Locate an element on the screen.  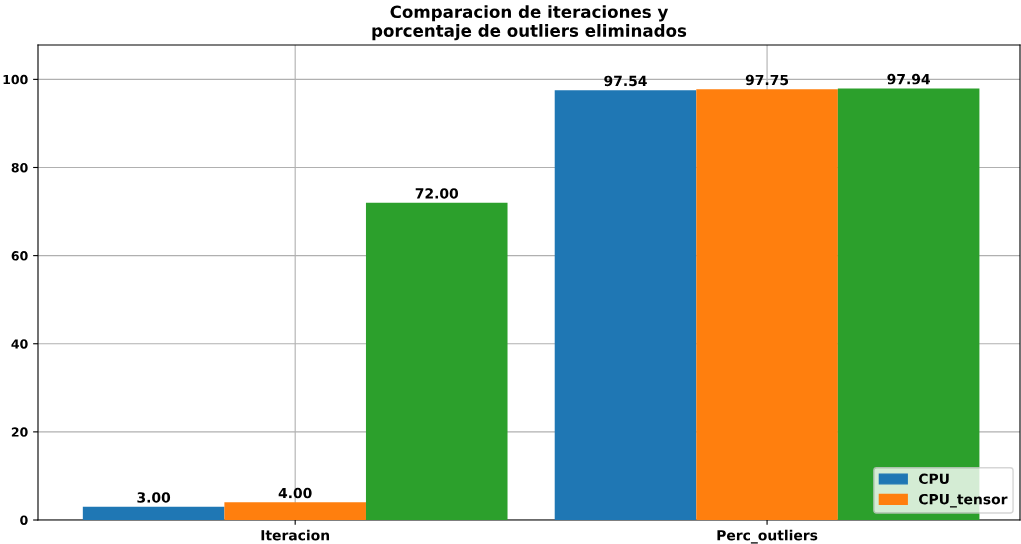
data-label: 3.00 is located at coordinates (154, 497).